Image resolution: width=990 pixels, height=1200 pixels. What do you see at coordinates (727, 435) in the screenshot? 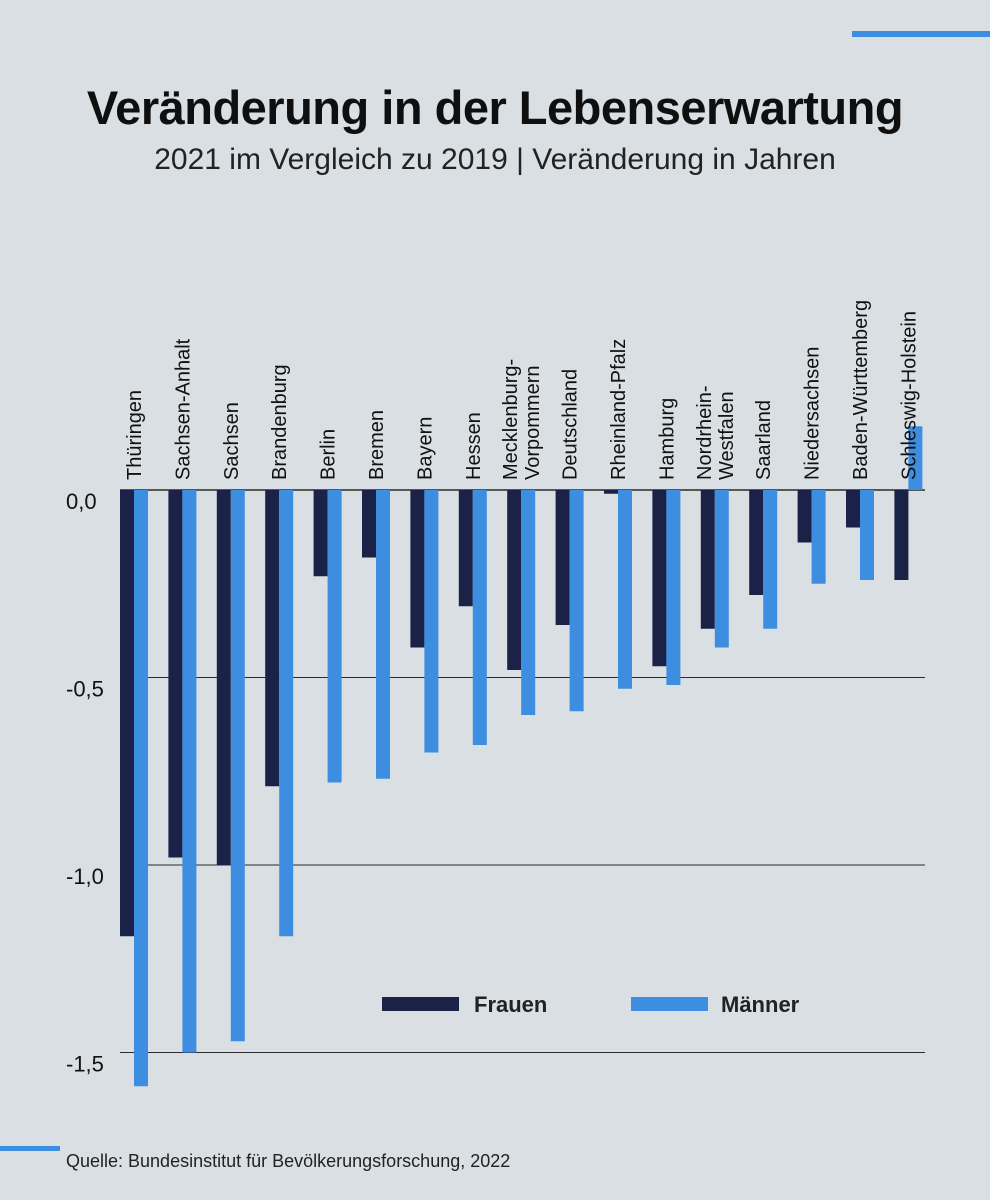
I see `category-label: Westfalen` at bounding box center [727, 435].